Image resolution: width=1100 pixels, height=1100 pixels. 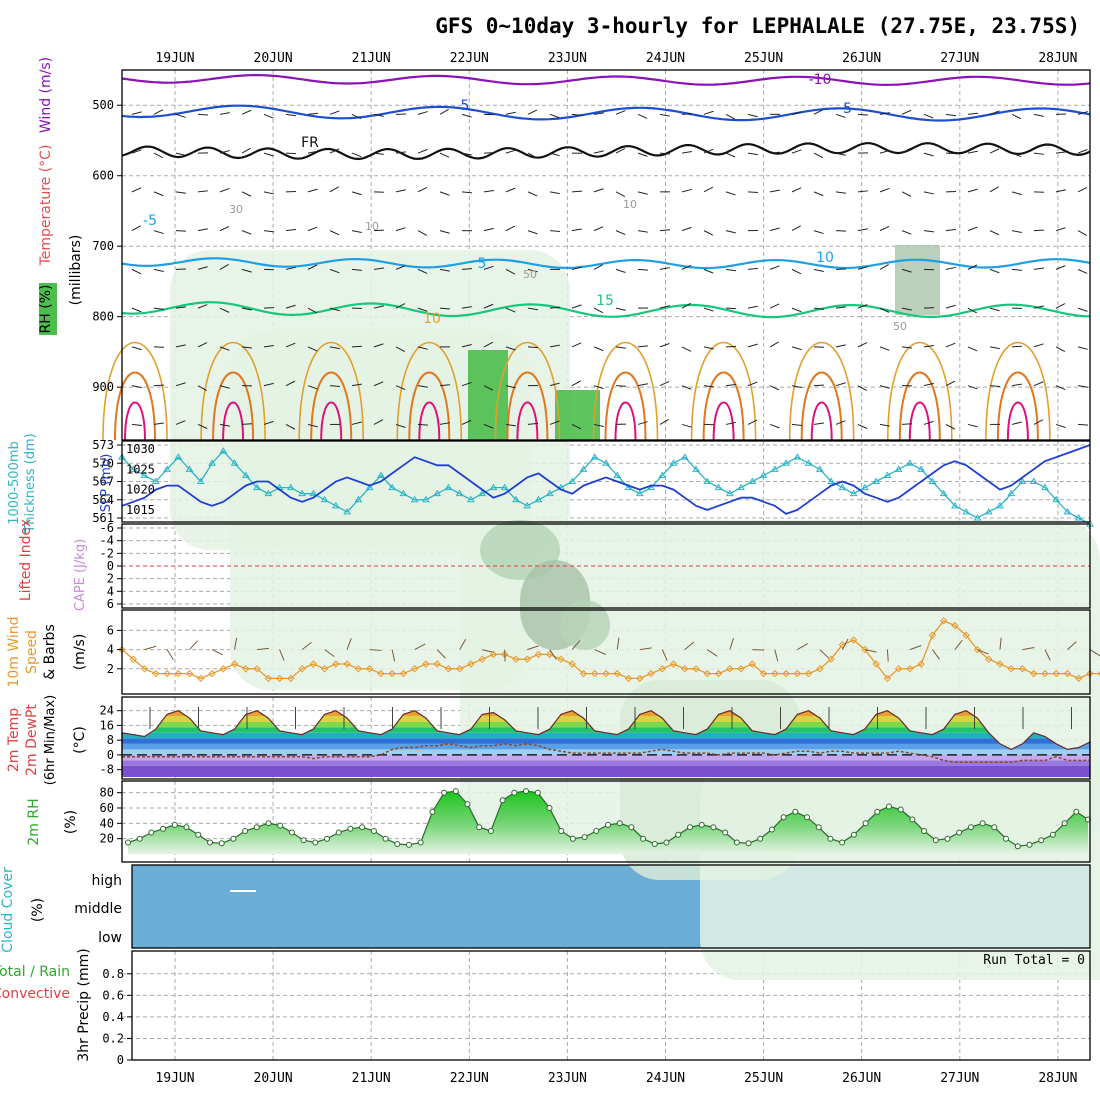 I want to click on temp-axis-label: (°C), so click(x=80, y=740).